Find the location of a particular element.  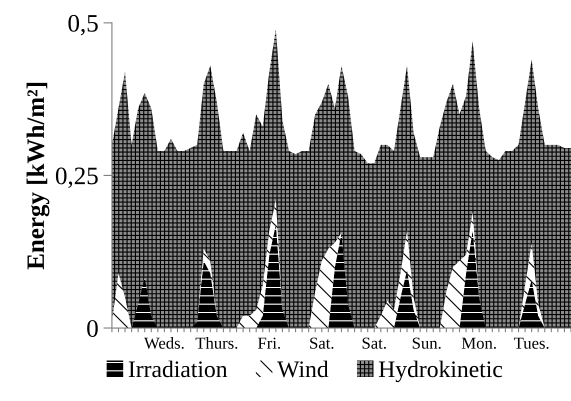

x-tick-label: Tues. is located at coordinates (531, 343).